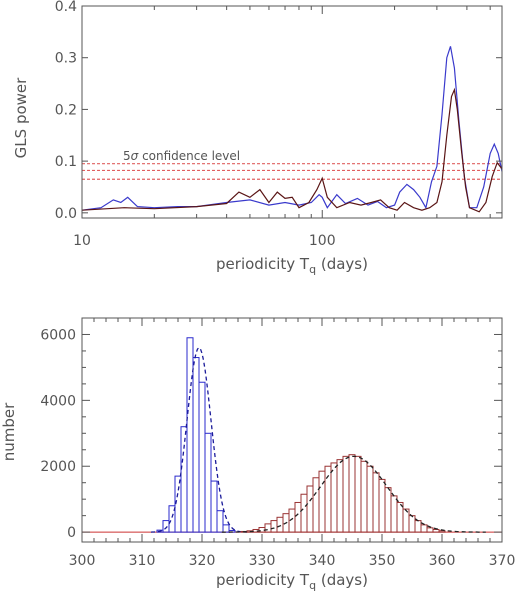 This screenshot has width=520, height=594. Describe the element at coordinates (66, 7) in the screenshot. I see `top-y-tick-label-4: 0.4` at that location.